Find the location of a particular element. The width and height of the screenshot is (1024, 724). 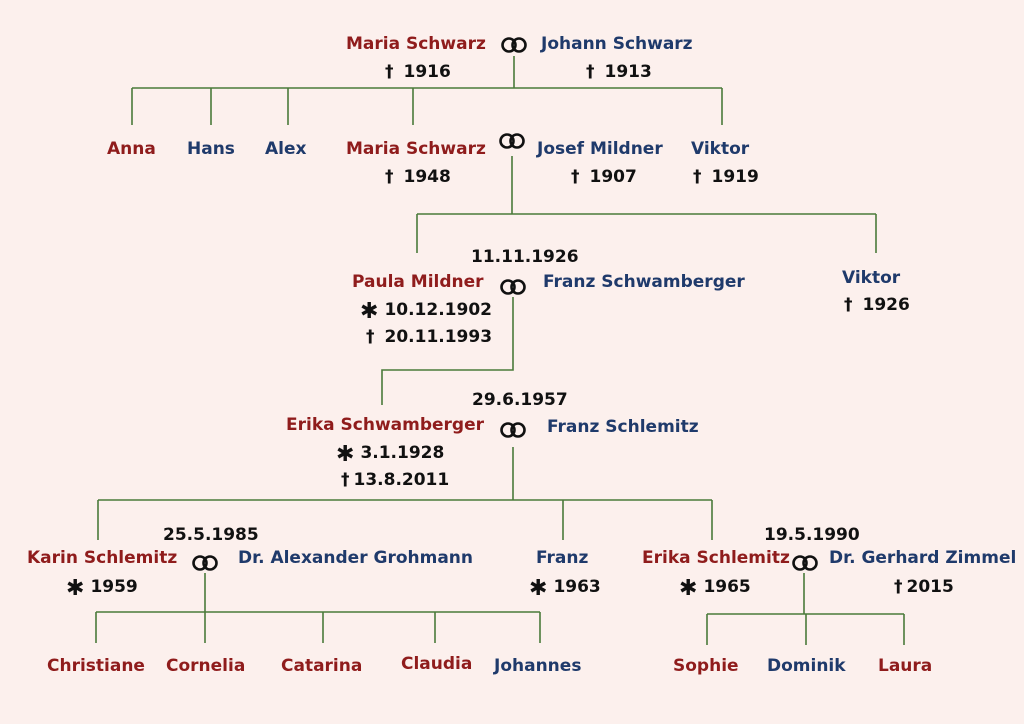

death-date: 1907 is located at coordinates (613, 177).